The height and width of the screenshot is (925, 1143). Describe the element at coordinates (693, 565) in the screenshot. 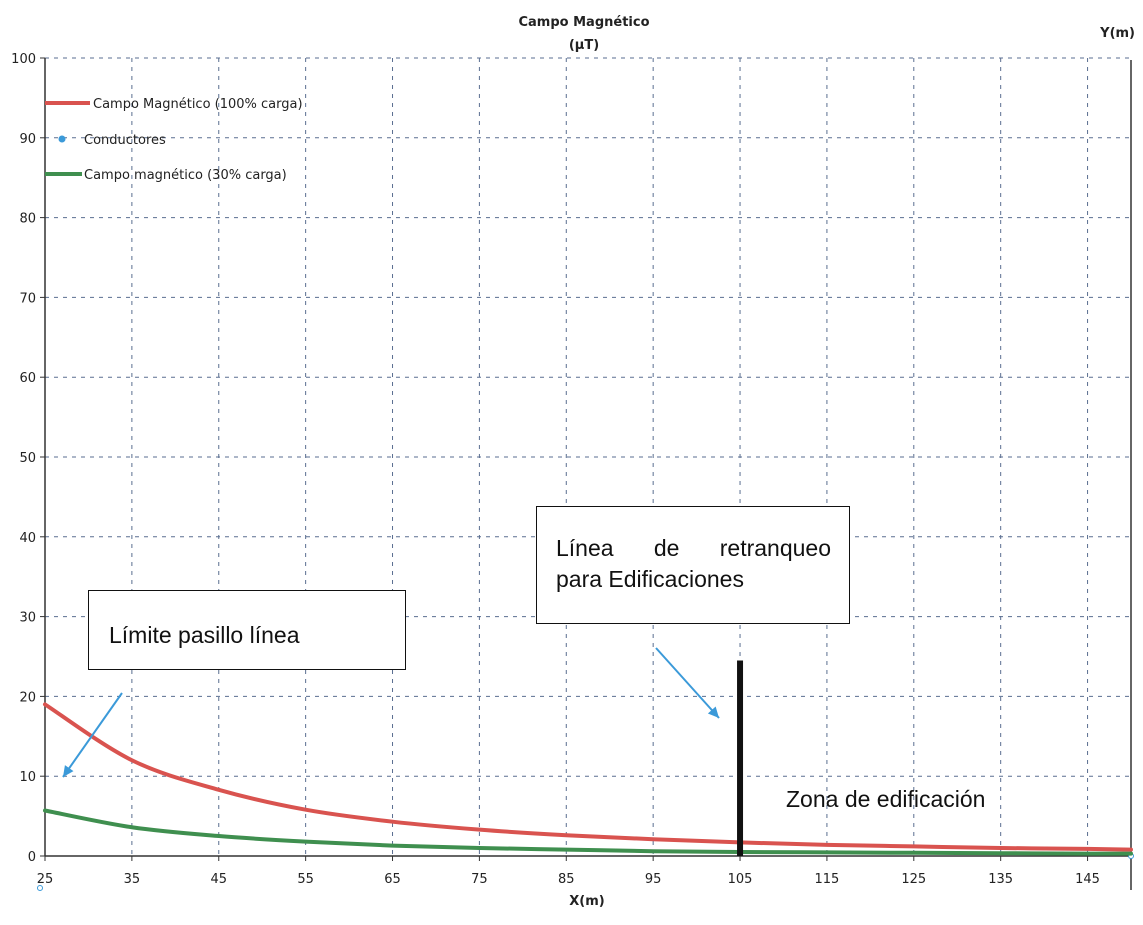

I see `annotation-linea-retranqueo: Línea de retranqueo para Edificaciones` at that location.